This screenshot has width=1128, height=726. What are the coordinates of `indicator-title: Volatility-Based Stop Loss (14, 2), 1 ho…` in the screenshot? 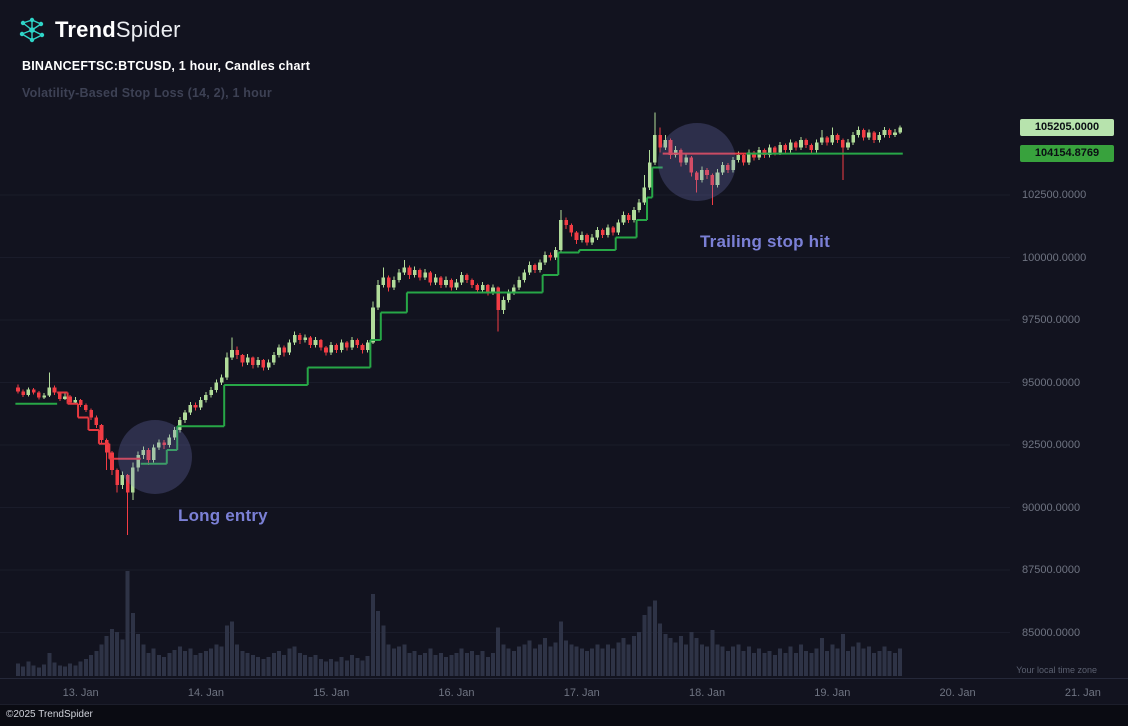 It's located at (147, 93).